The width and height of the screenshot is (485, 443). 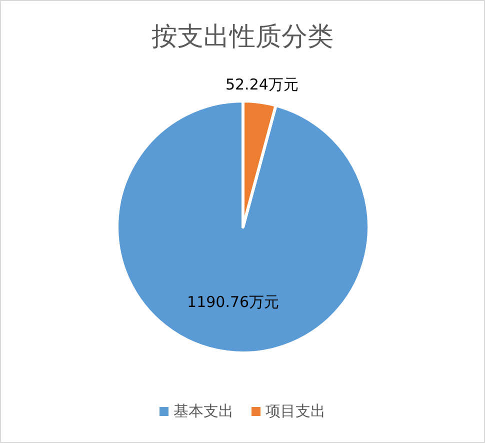 I want to click on chart-title: 按支出性质分类, so click(x=243, y=37).